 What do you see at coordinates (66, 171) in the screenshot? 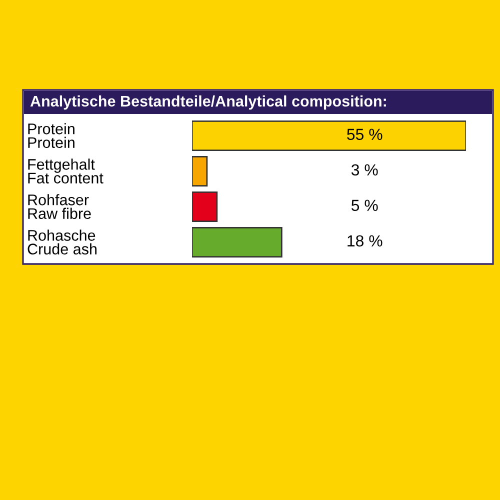
I see `y-tick-label: Fettgehalt Fat content` at bounding box center [66, 171].